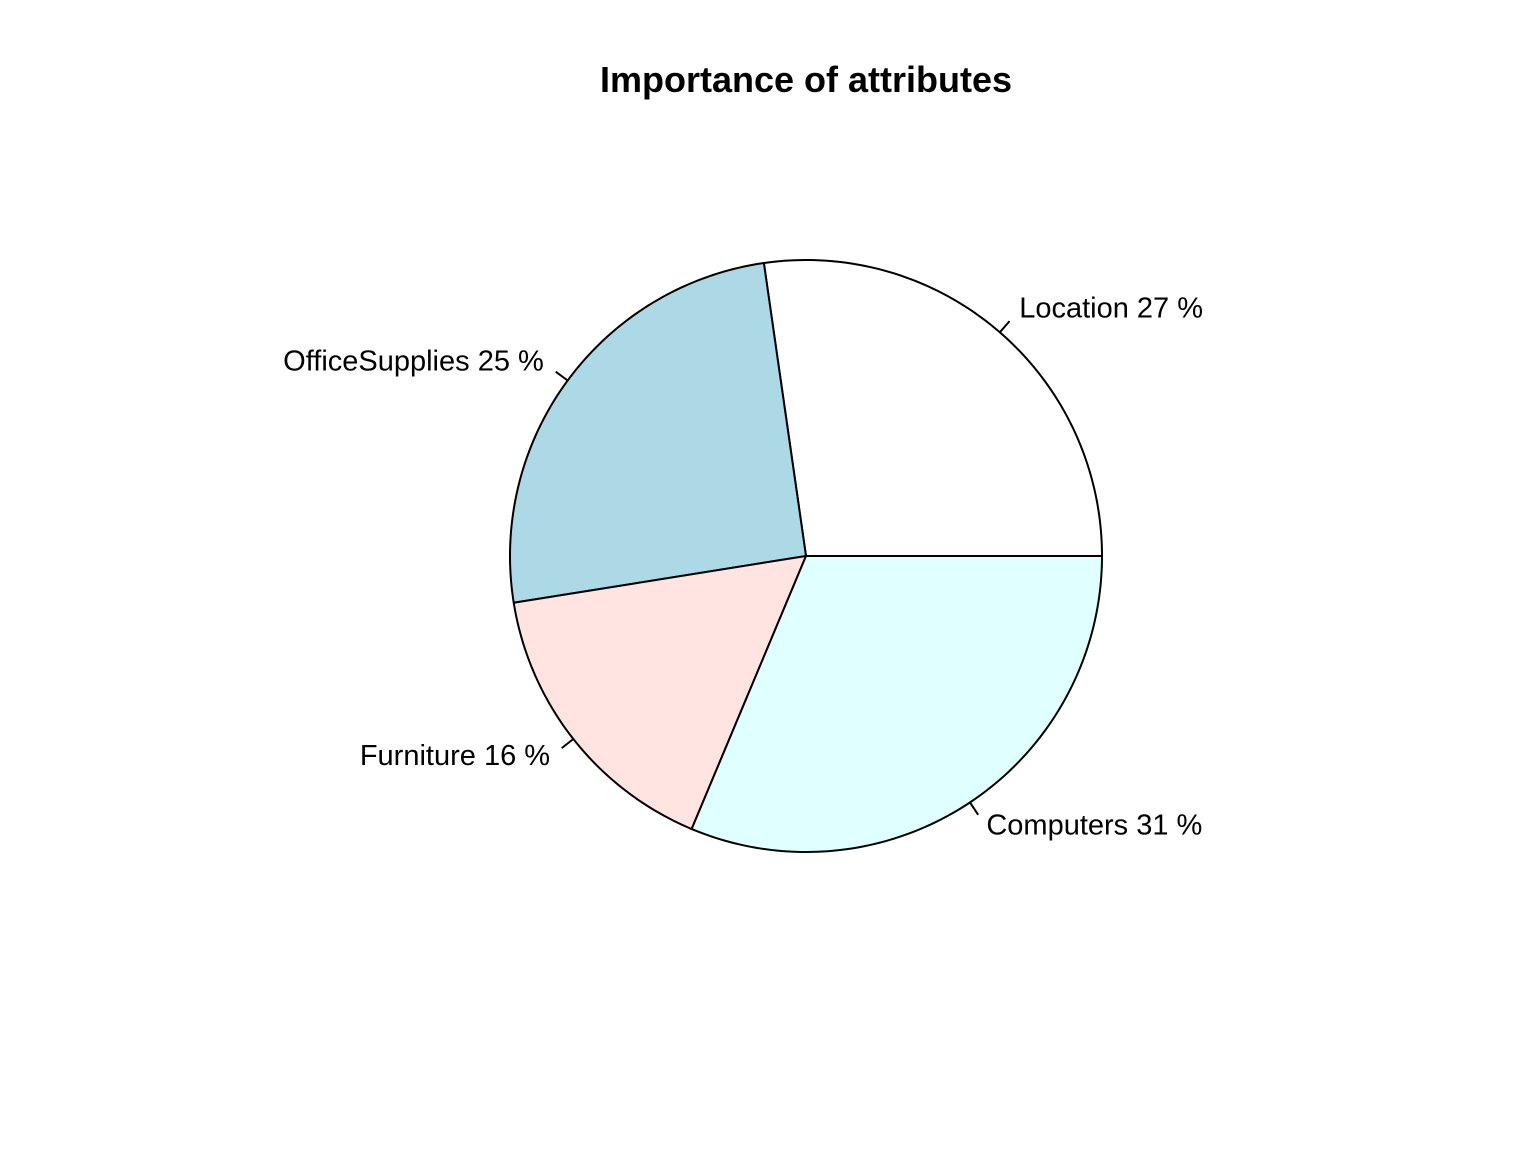  I want to click on pie-tick-officesupplies, so click(562, 376).